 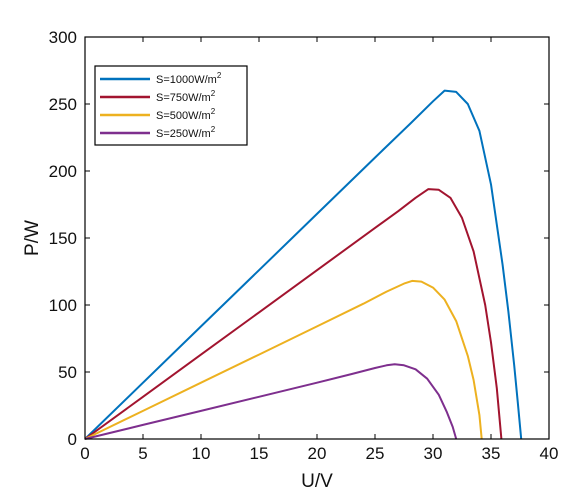 What do you see at coordinates (142, 453) in the screenshot?
I see `x-tick-label: 5` at bounding box center [142, 453].